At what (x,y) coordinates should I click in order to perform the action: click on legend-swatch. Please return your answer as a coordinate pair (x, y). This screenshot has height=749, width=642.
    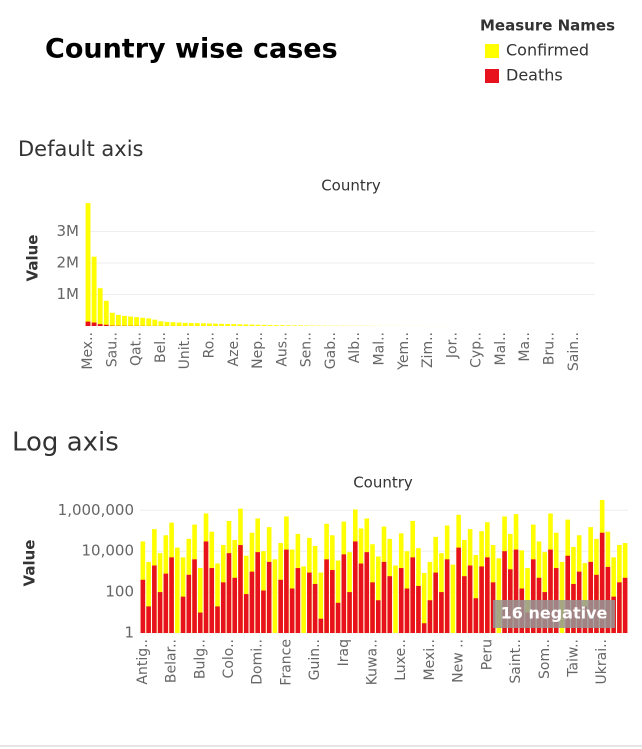
    Looking at the image, I should click on (492, 76).